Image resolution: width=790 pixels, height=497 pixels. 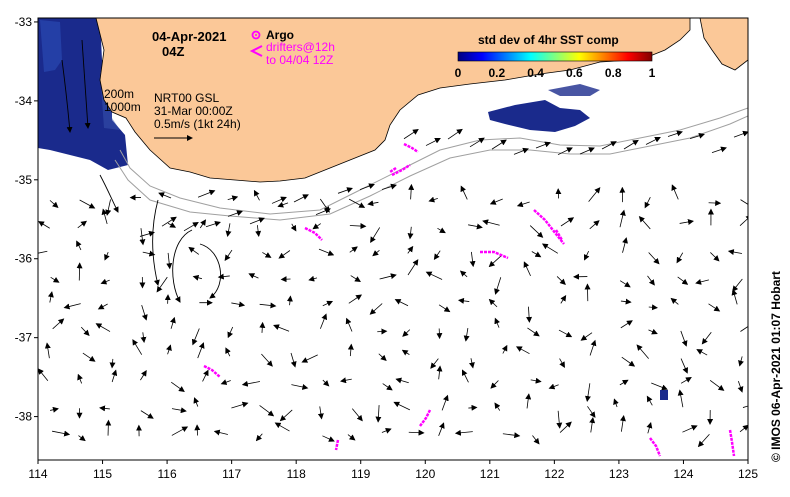 What do you see at coordinates (173, 51) in the screenshot?
I see `map-time: 04Z` at bounding box center [173, 51].